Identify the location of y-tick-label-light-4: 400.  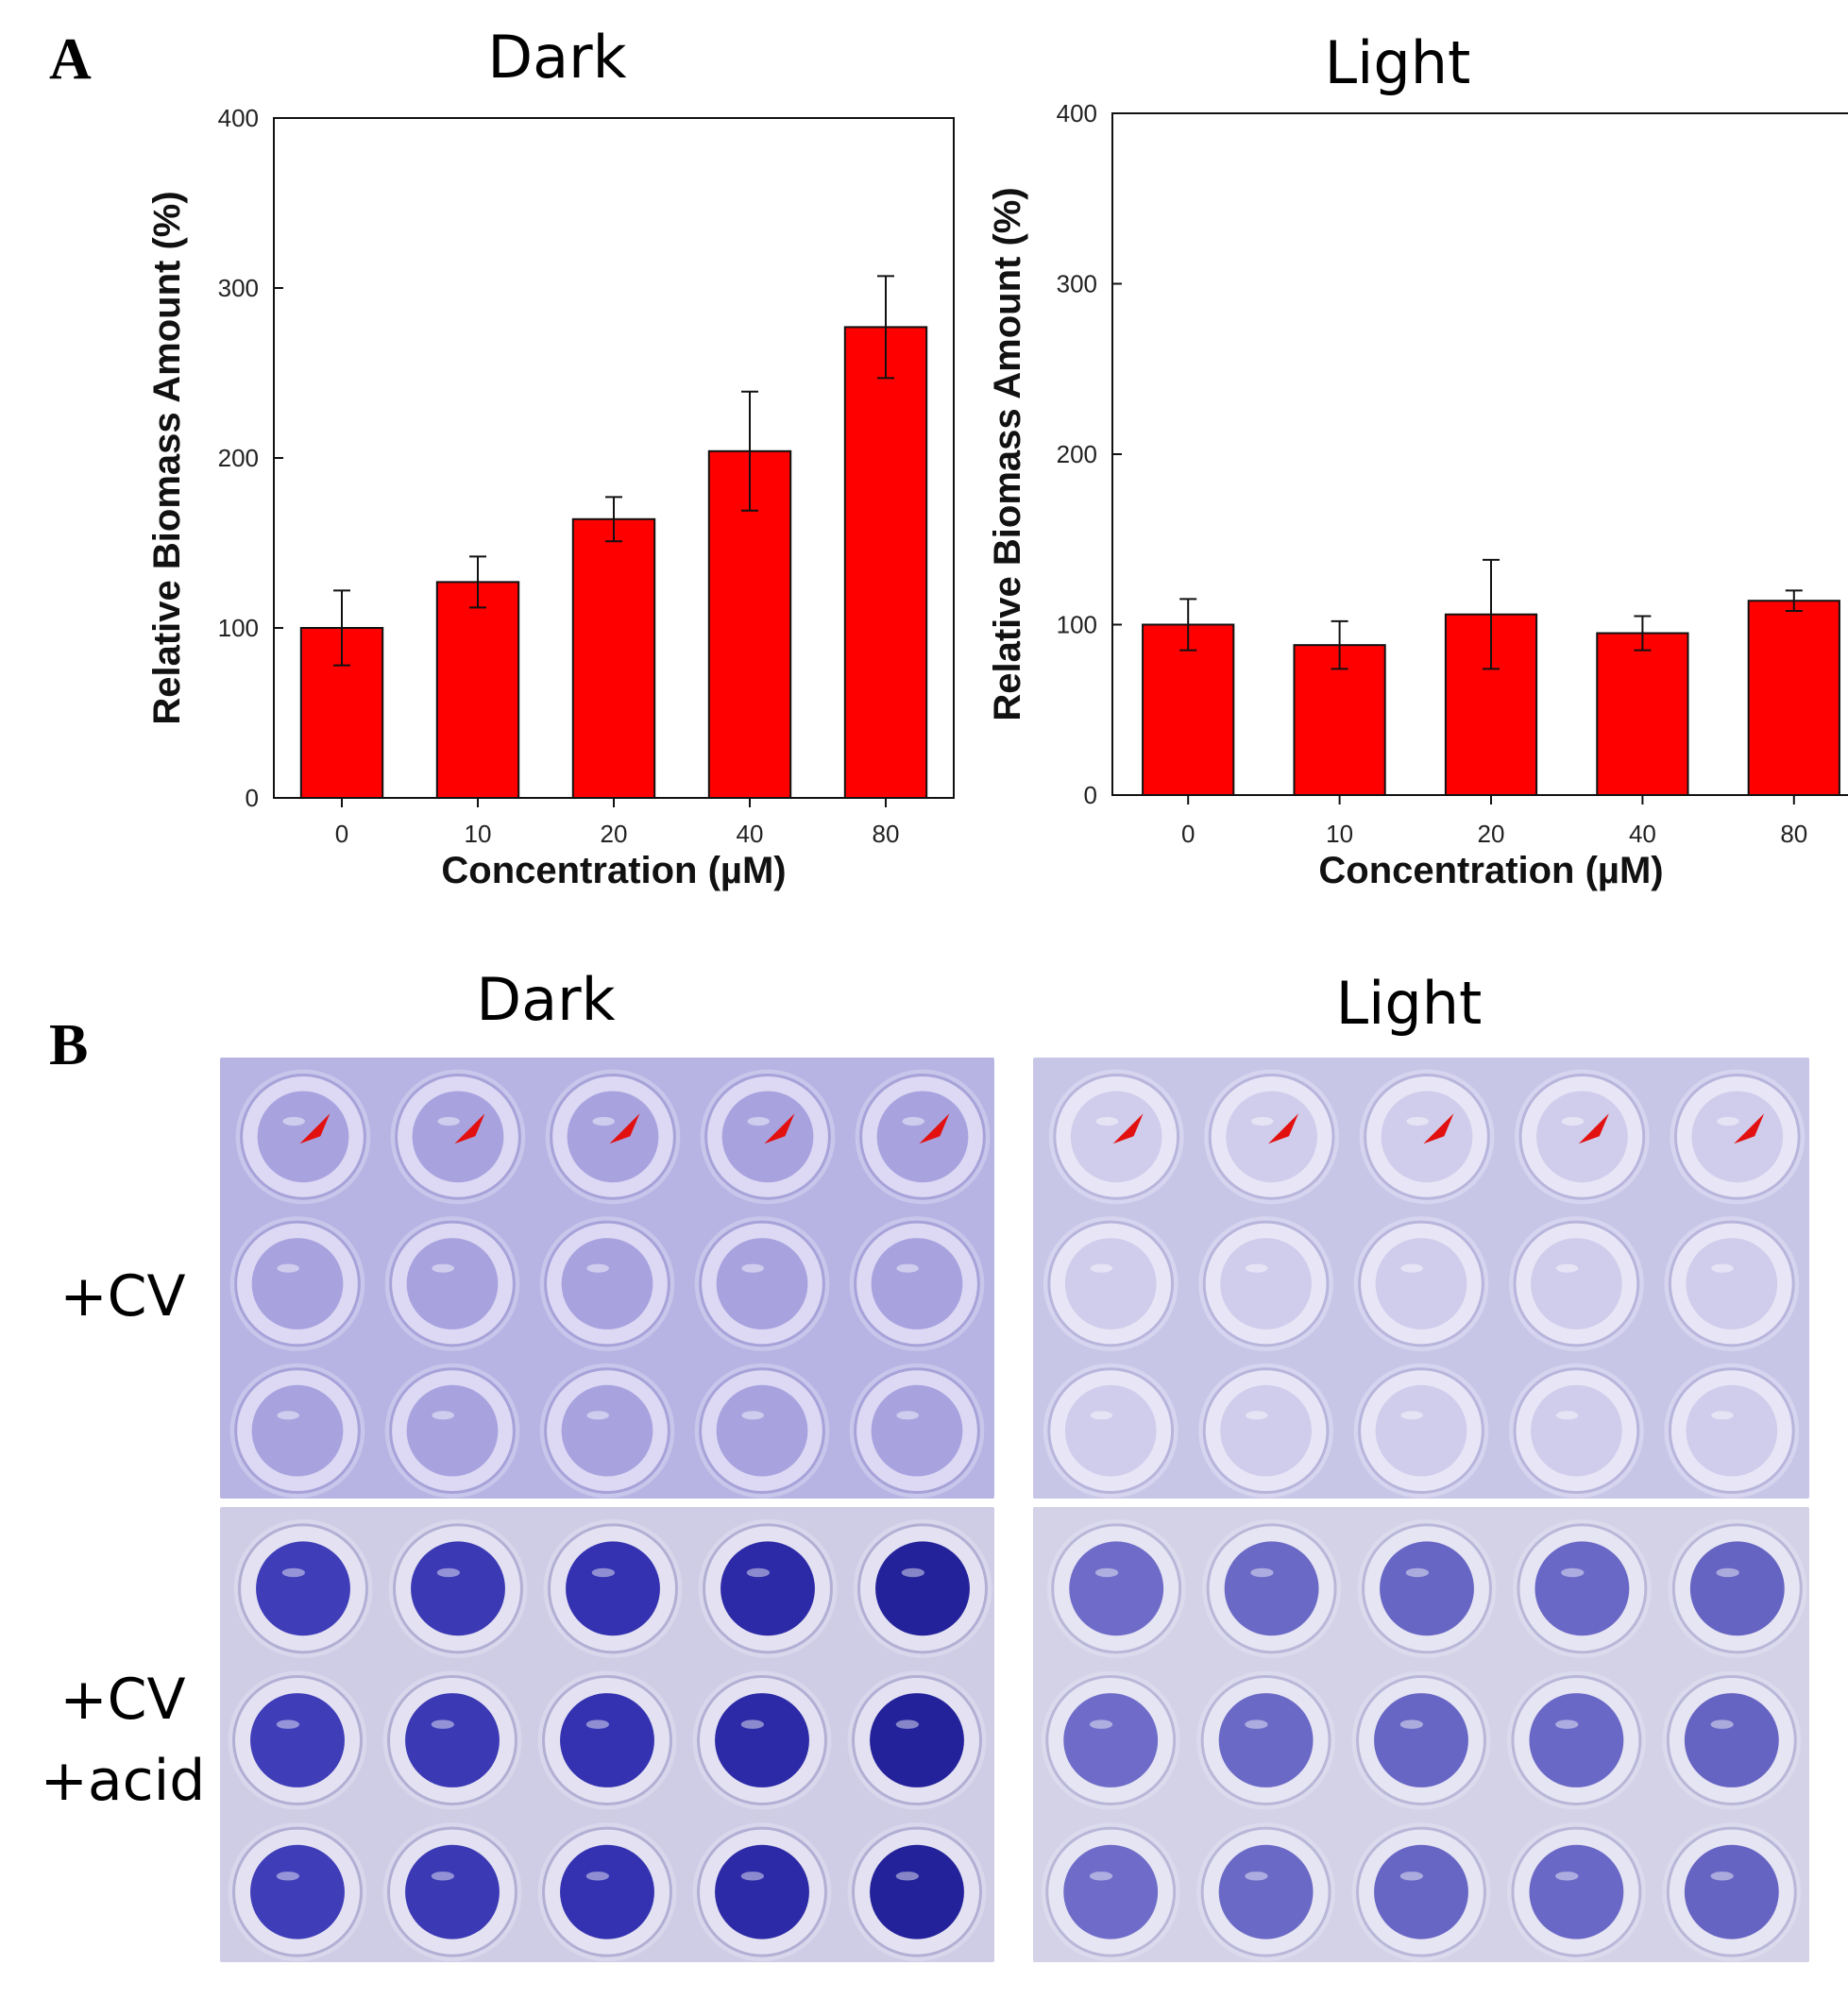
(1077, 113).